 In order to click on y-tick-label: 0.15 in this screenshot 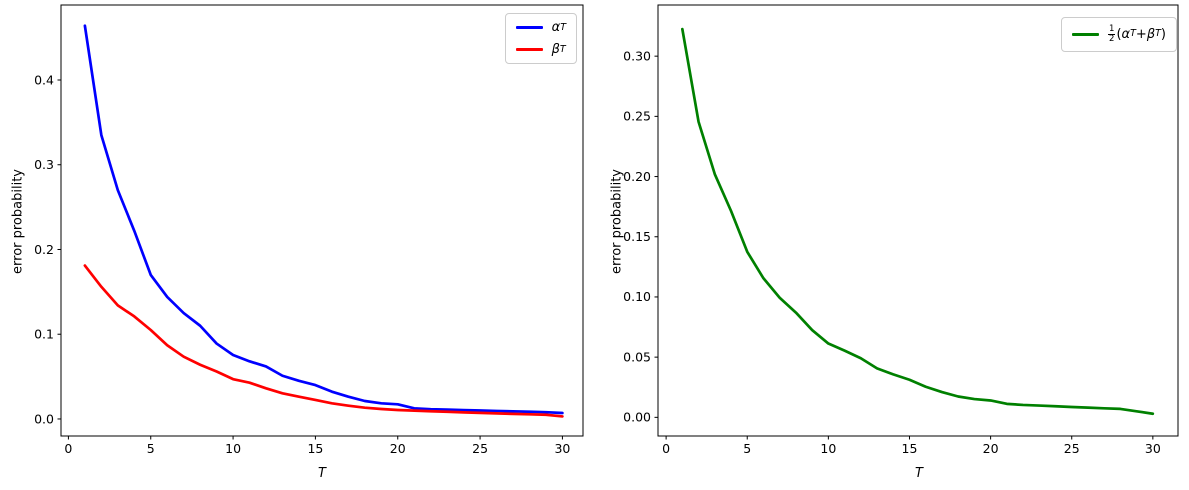, I will do `click(637, 236)`.